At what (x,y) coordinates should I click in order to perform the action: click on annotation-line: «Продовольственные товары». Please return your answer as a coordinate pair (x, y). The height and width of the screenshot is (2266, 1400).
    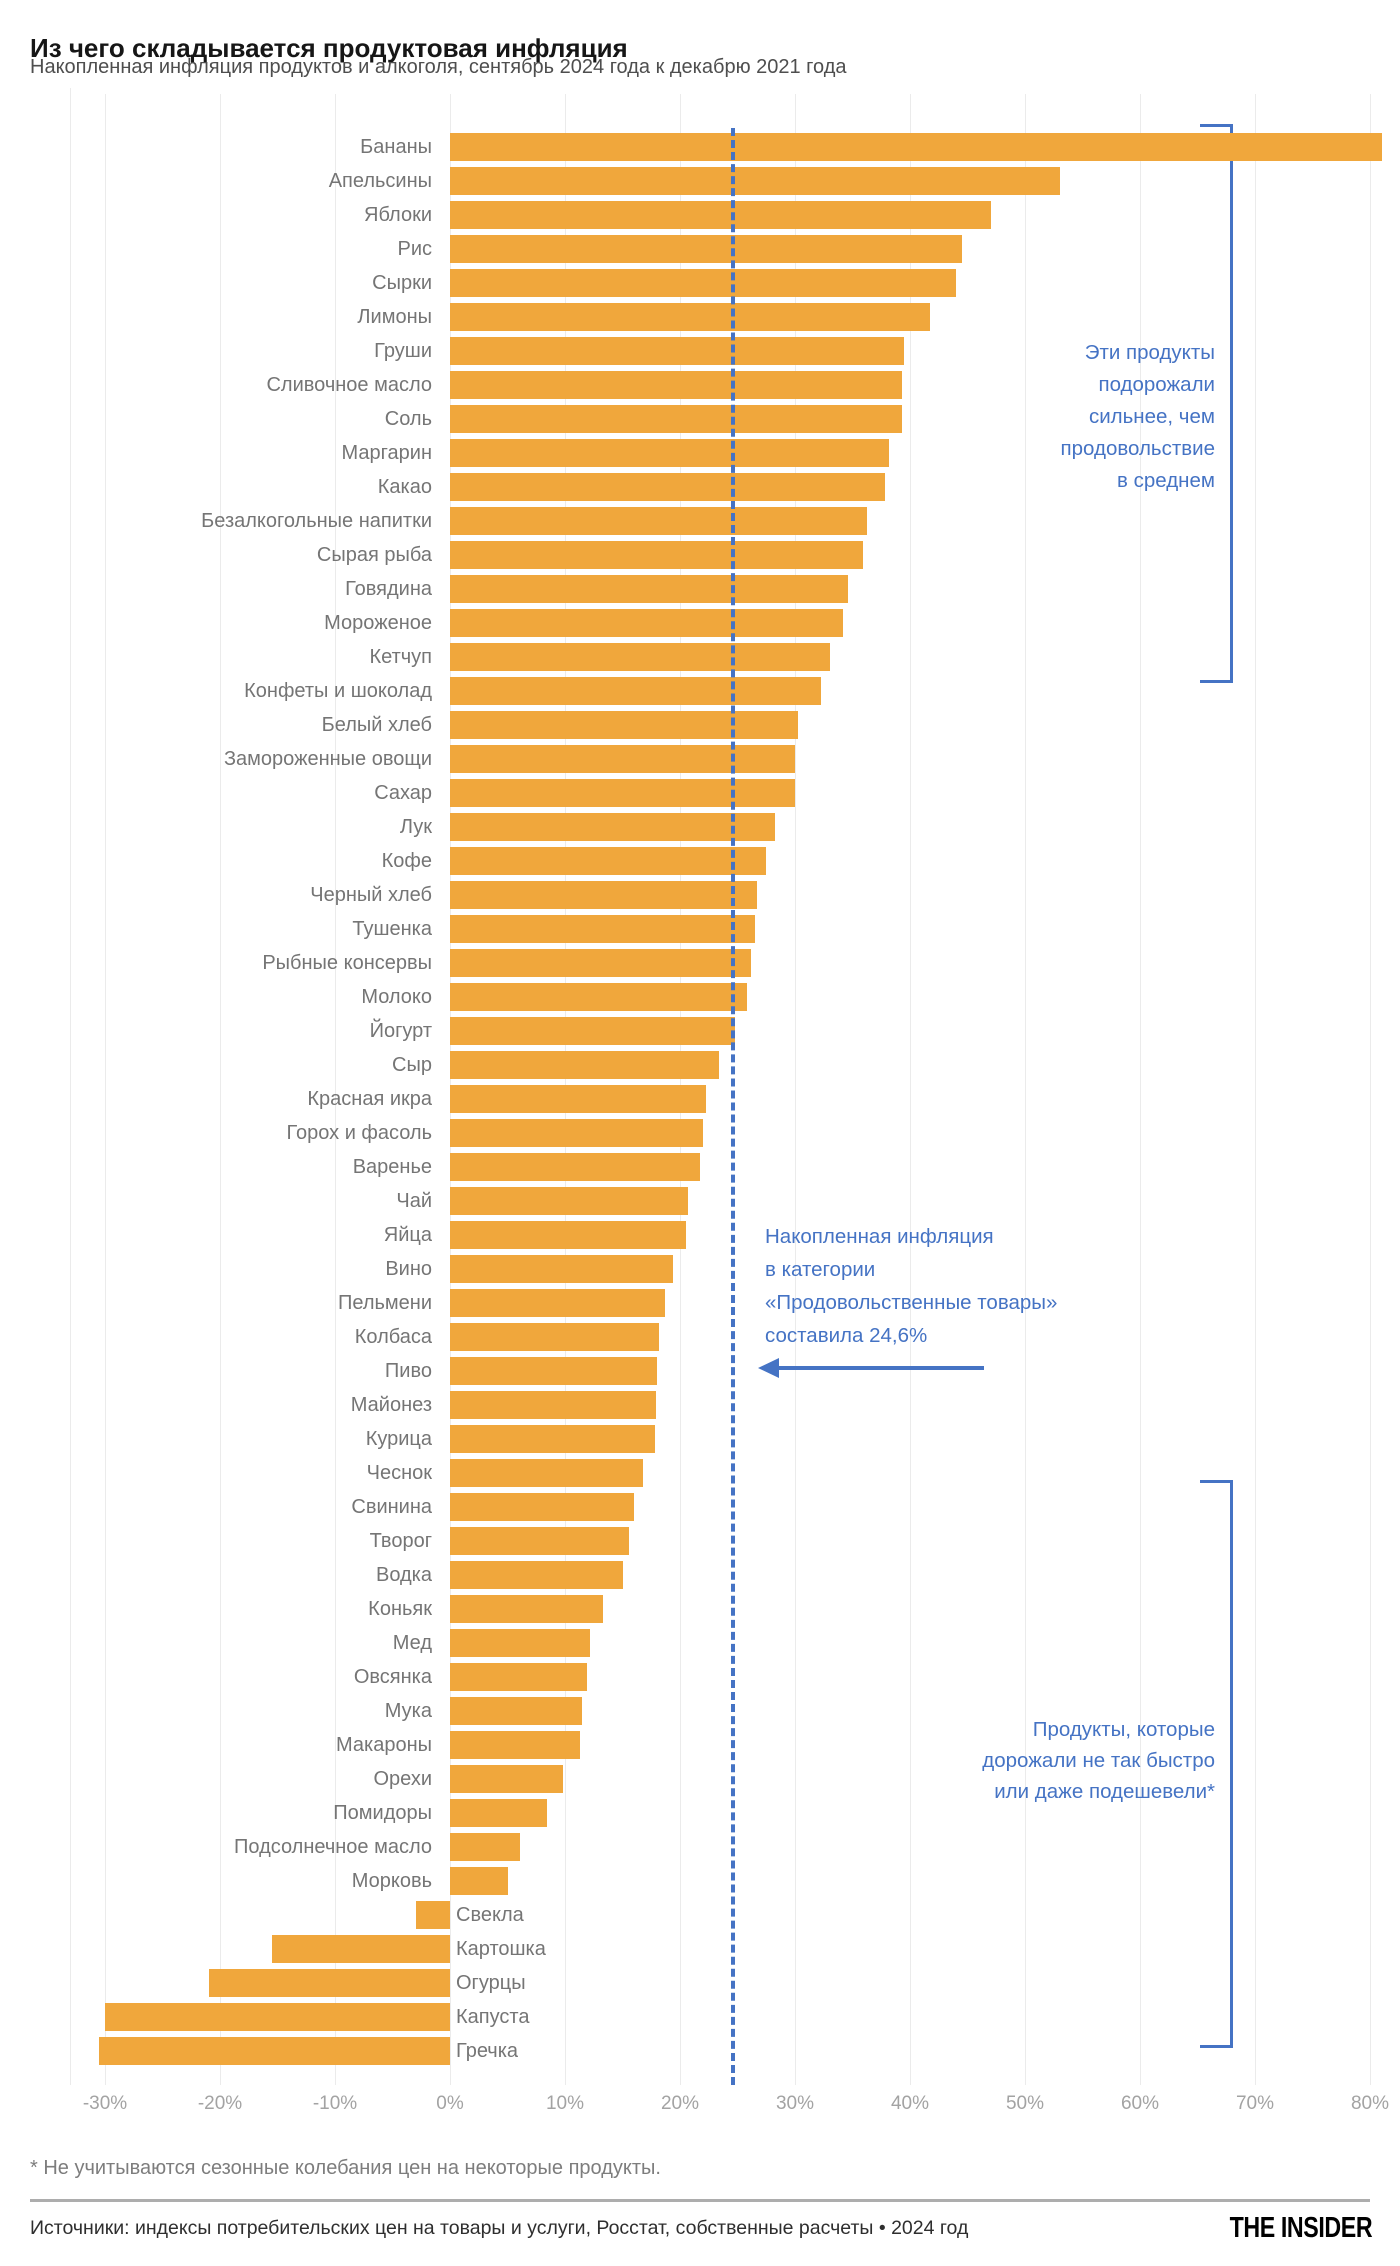
    Looking at the image, I should click on (911, 1302).